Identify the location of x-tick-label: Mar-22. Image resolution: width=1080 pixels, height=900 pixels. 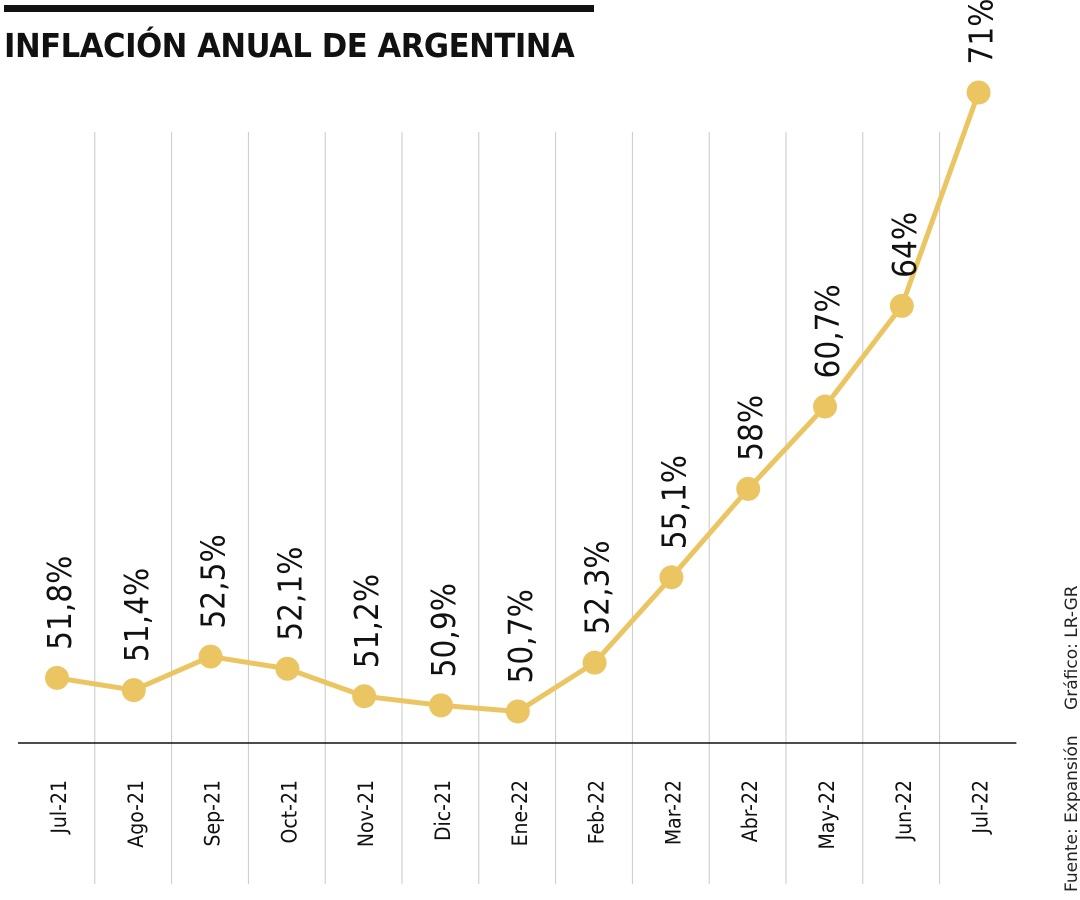
(673, 812).